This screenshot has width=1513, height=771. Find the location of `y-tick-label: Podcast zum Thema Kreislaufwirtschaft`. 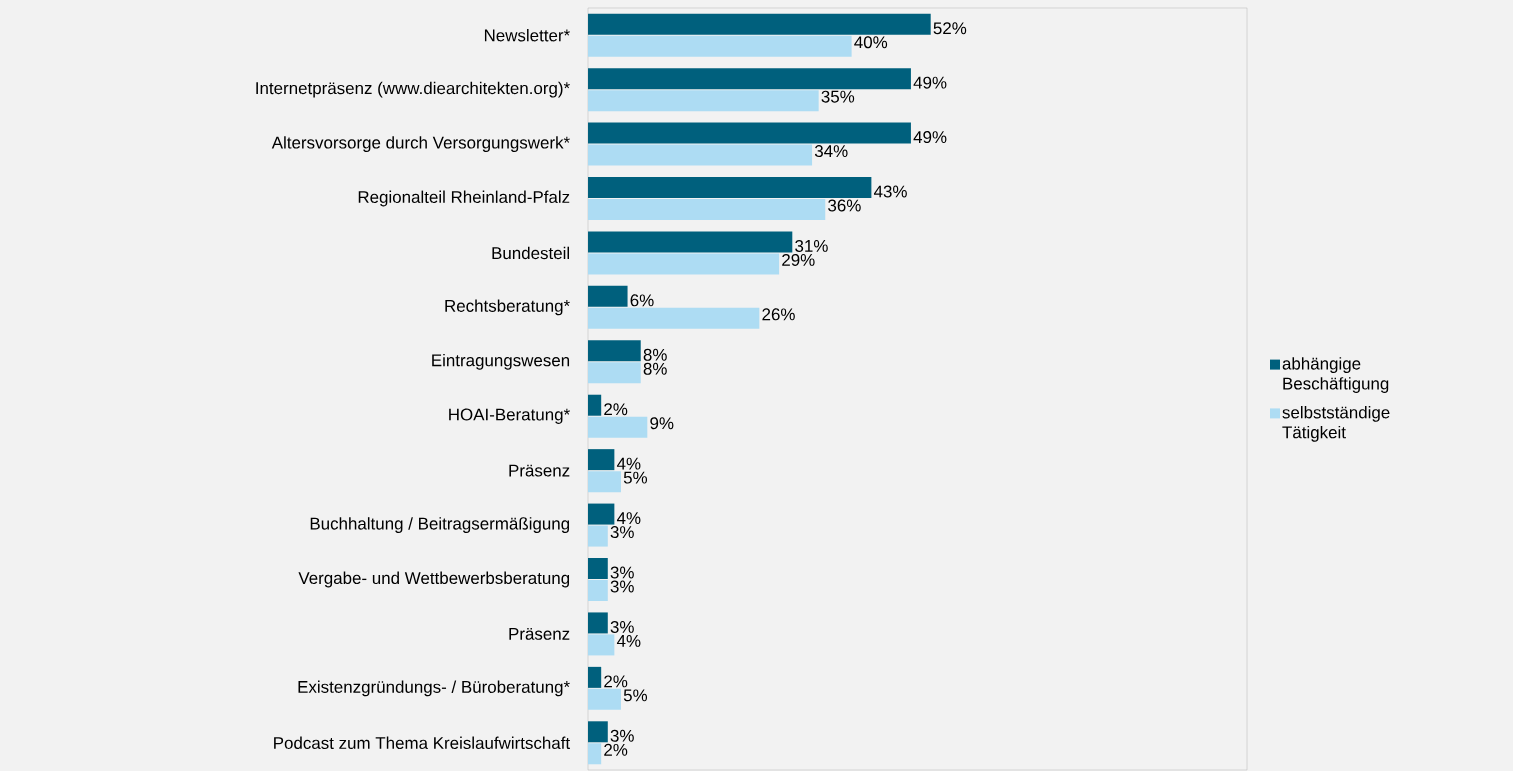

y-tick-label: Podcast zum Thema Kreislaufwirtschaft is located at coordinates (422, 743).